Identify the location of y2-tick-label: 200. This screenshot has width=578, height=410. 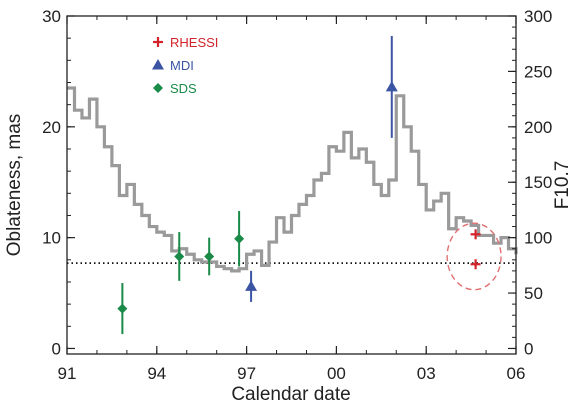
(538, 127).